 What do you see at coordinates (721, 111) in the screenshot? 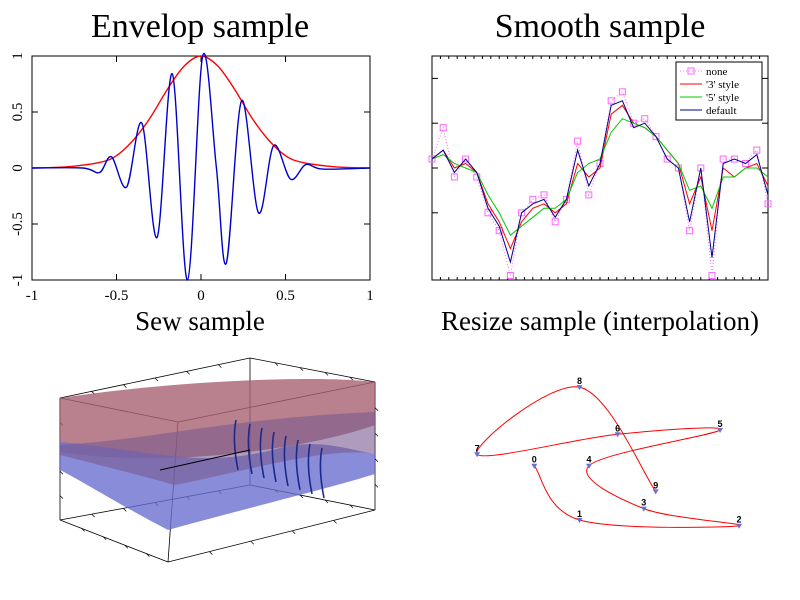
I see `legend-label: default` at bounding box center [721, 111].